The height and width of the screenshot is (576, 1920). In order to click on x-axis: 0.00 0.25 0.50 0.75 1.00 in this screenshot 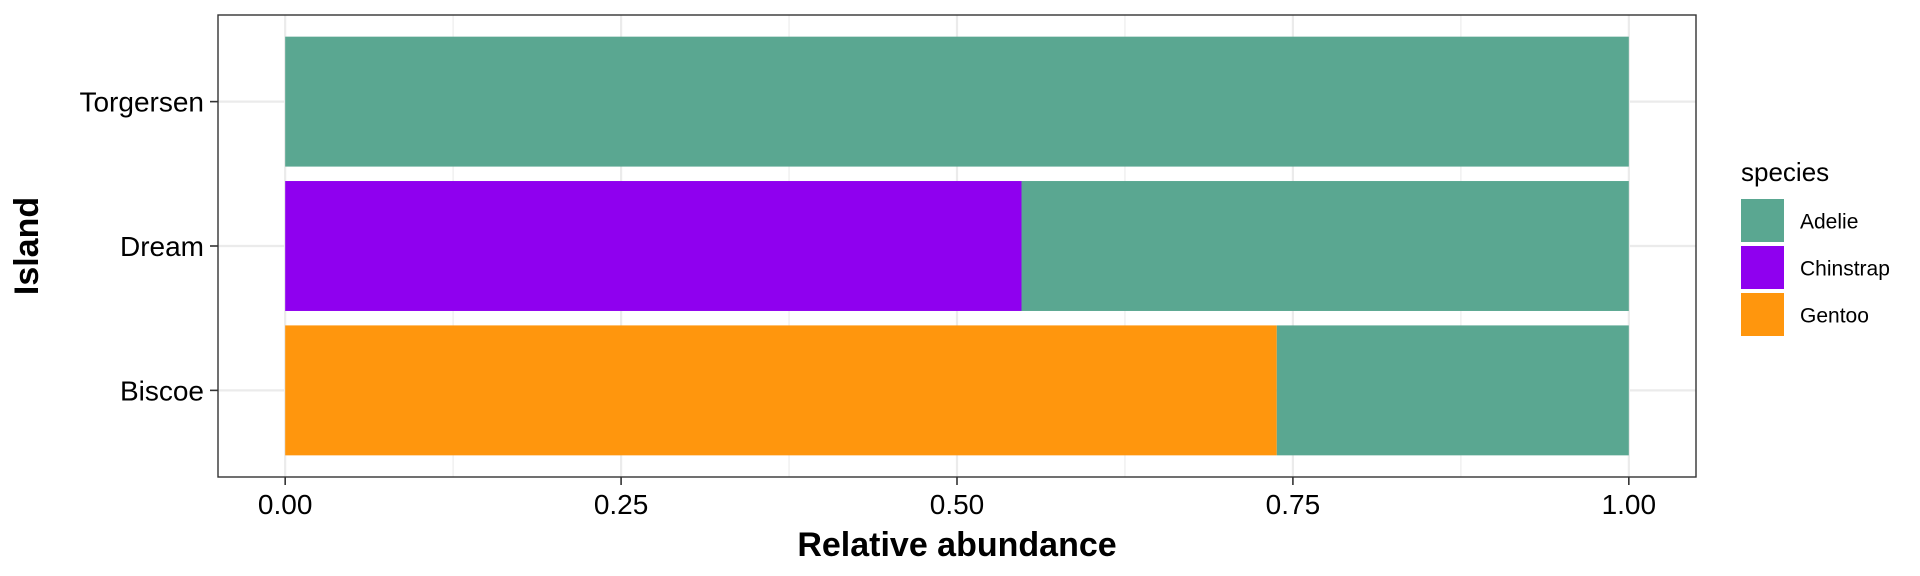, I will do `click(957, 498)`.